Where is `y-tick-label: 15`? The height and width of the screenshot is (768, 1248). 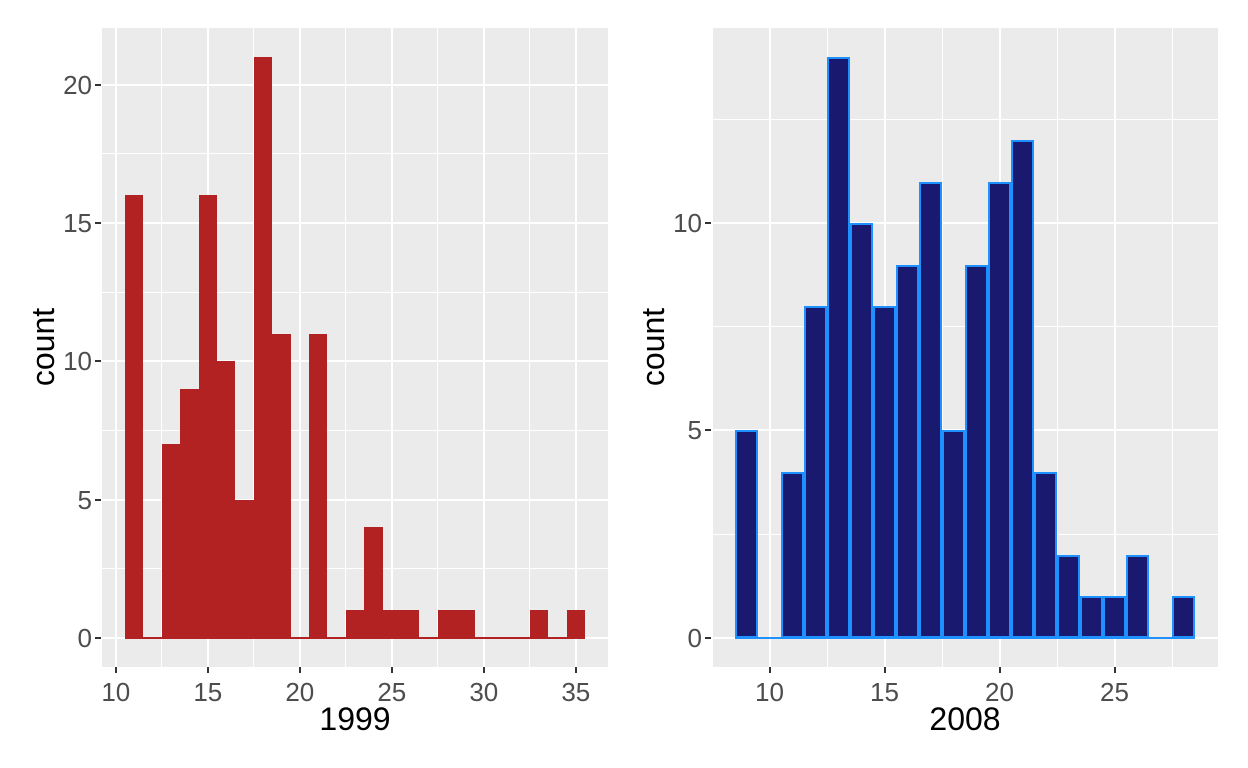 y-tick-label: 15 is located at coordinates (77, 223).